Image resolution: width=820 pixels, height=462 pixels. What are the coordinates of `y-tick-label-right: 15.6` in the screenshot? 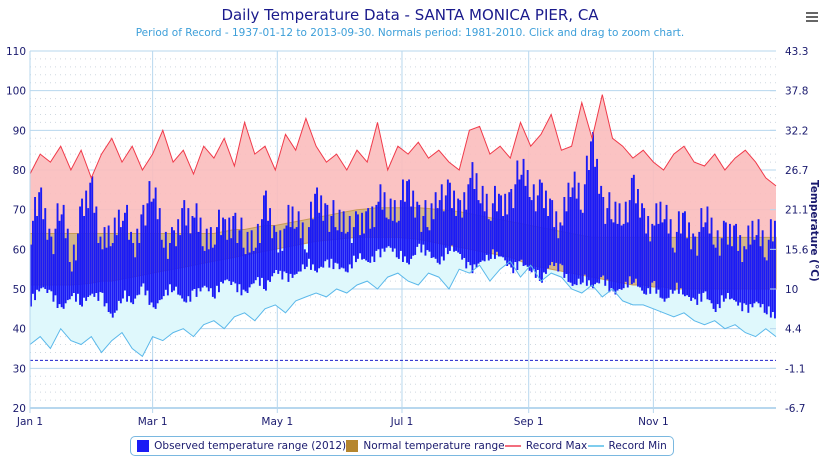 It's located at (797, 250).